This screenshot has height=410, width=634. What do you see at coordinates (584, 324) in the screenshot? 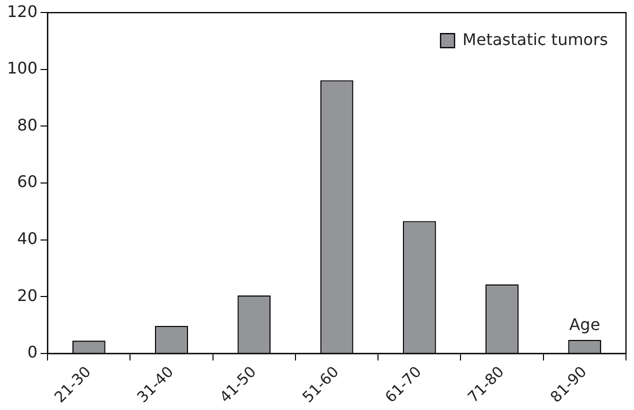
I see `x-axis-title: Age` at bounding box center [584, 324].